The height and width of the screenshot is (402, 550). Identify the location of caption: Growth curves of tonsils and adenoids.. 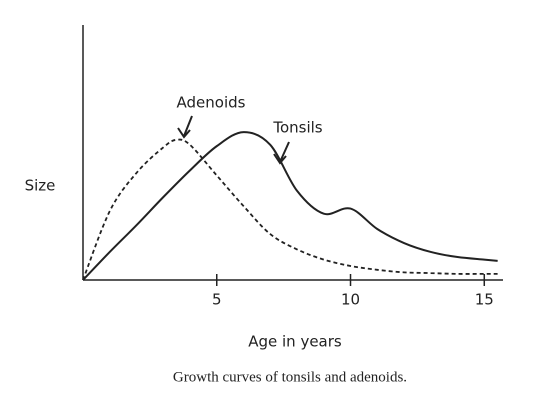
(290, 377).